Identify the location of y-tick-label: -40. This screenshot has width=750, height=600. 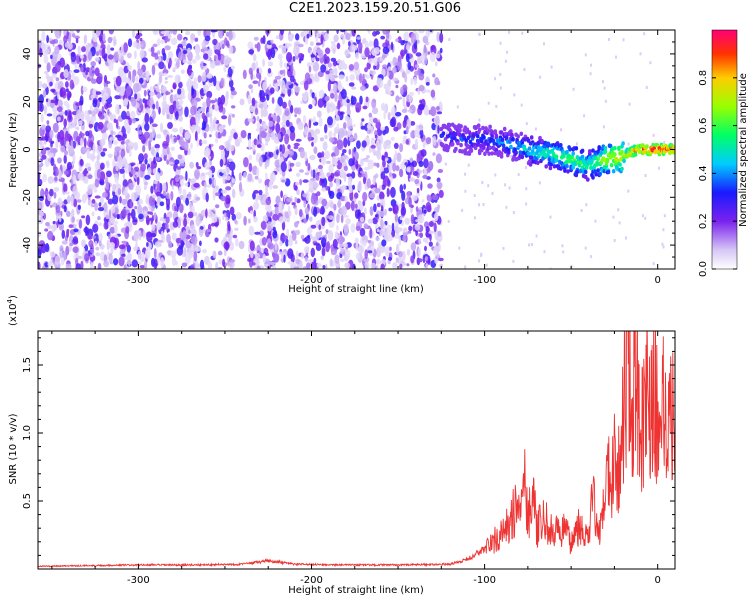
(27, 245).